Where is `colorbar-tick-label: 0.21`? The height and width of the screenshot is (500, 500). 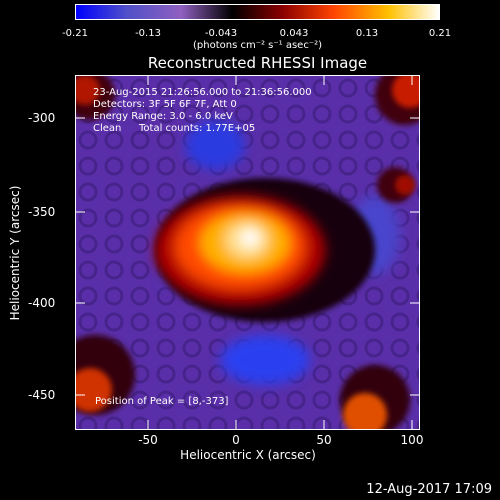 colorbar-tick-label: 0.21 is located at coordinates (440, 33).